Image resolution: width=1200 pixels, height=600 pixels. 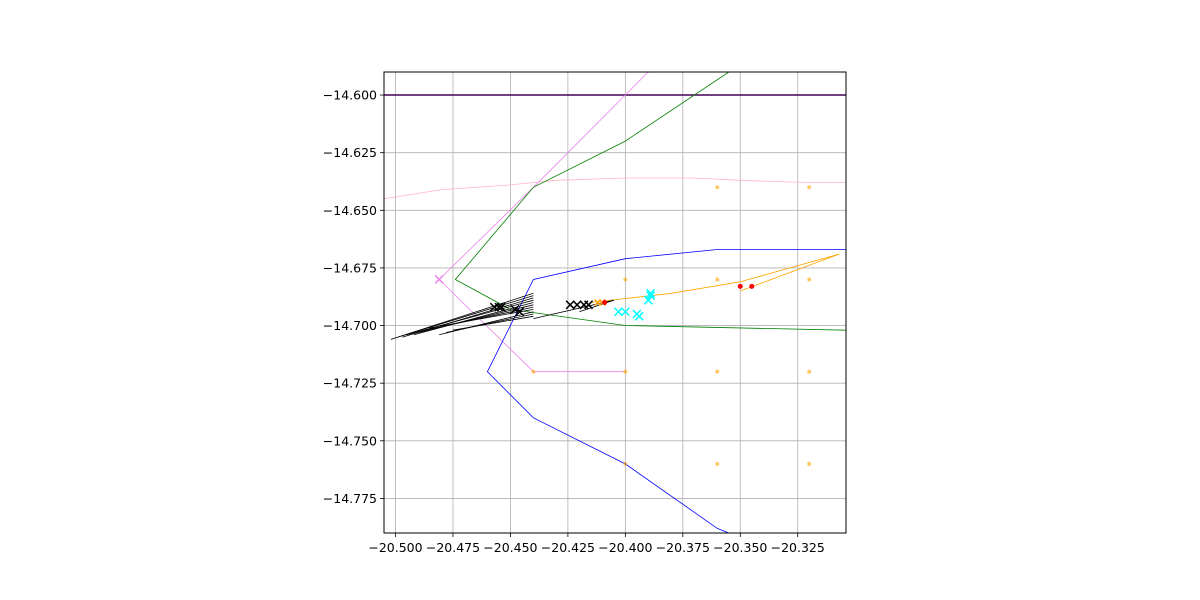 What do you see at coordinates (350, 152) in the screenshot?
I see `y-tick-label: −14.625` at bounding box center [350, 152].